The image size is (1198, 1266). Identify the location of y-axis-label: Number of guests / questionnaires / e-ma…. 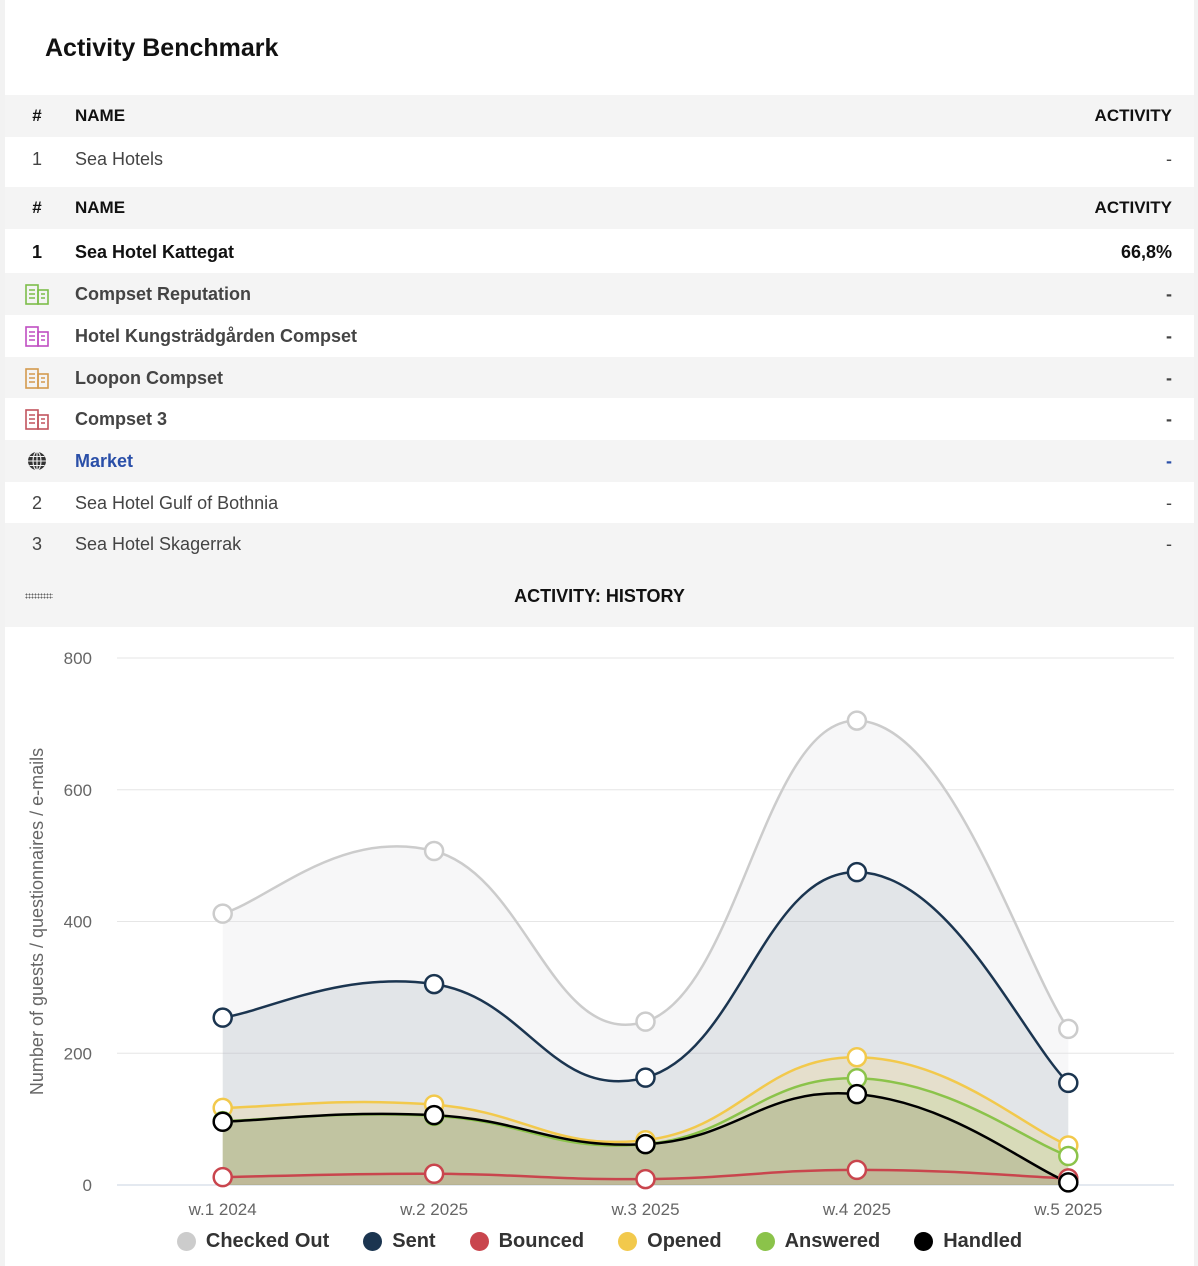
(37, 921).